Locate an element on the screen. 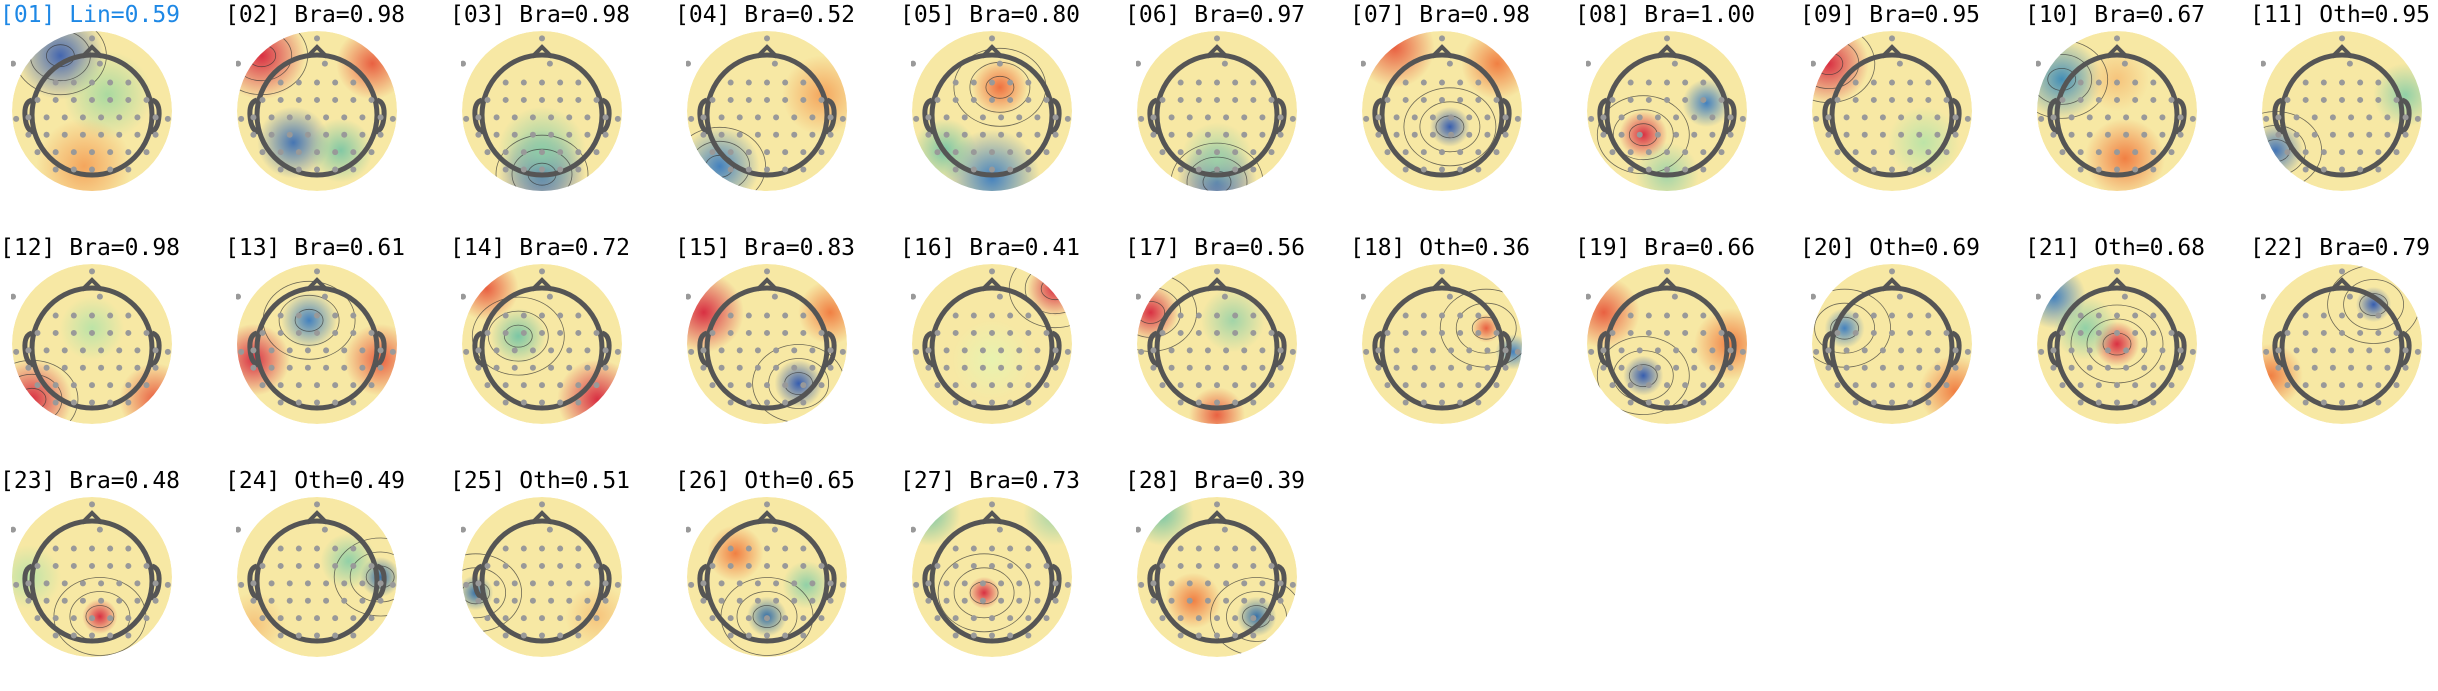 The image size is (2438, 691). component-tile: [04] Bra=0.52 is located at coordinates (787, 112).